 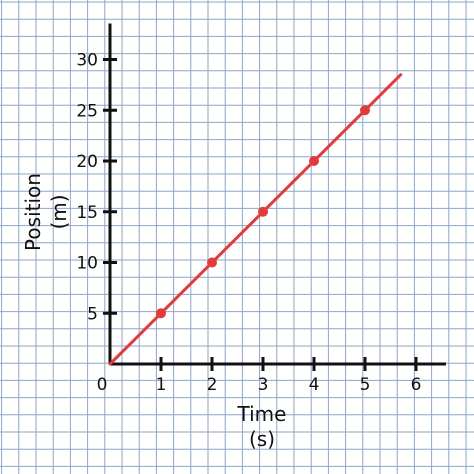 What do you see at coordinates (96, 187) in the screenshot?
I see `y-ticks: 5 10 15 20 25 30` at bounding box center [96, 187].